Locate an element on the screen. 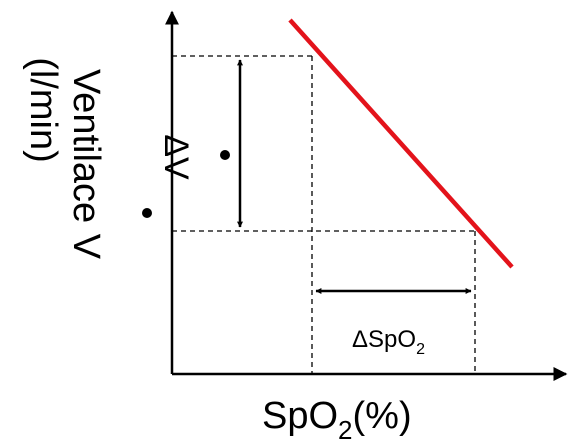 The height and width of the screenshot is (447, 571). delta-v-label: ΔV is located at coordinates (176, 157).